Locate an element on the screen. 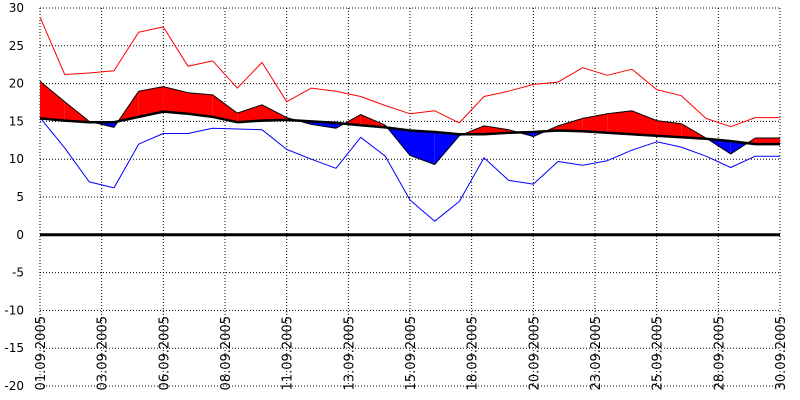 The height and width of the screenshot is (400, 800). x-tick-label: 15.09.2005 is located at coordinates (411, 353).